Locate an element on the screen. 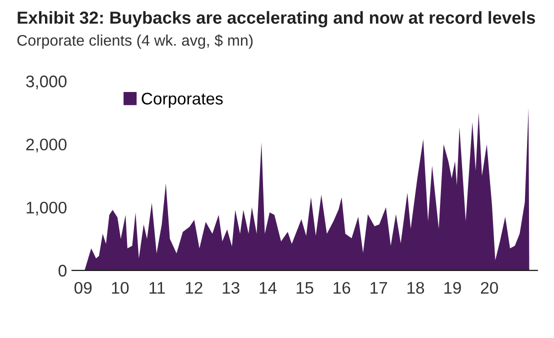 The width and height of the screenshot is (554, 338). x-tick-label: 14 is located at coordinates (268, 288).